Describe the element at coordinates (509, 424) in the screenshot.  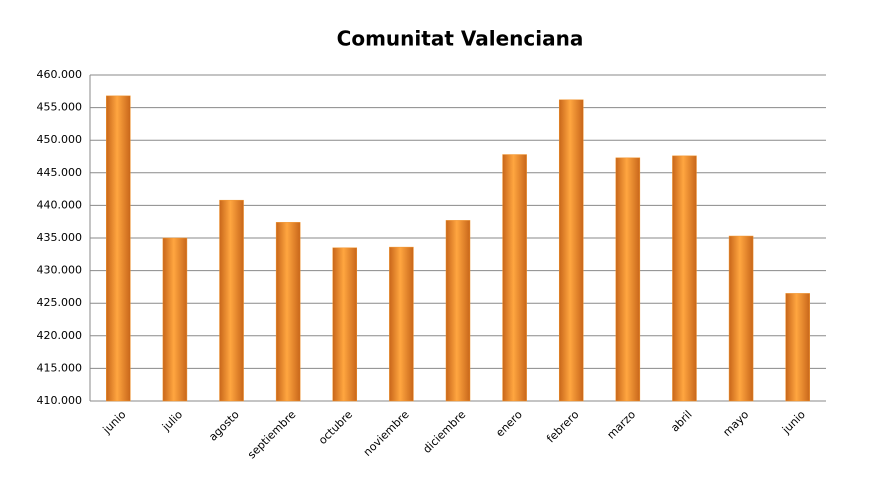
I see `x-tick-label: enero` at that location.